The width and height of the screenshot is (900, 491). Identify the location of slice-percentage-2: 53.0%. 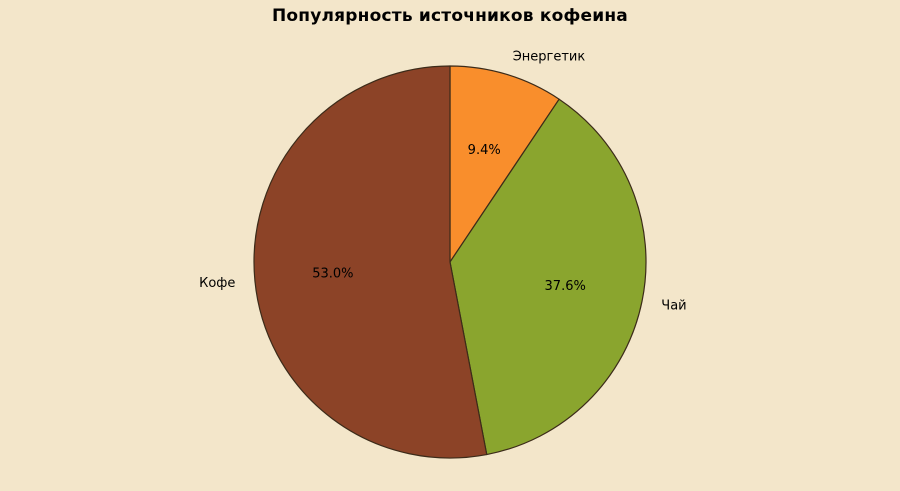
(332, 274).